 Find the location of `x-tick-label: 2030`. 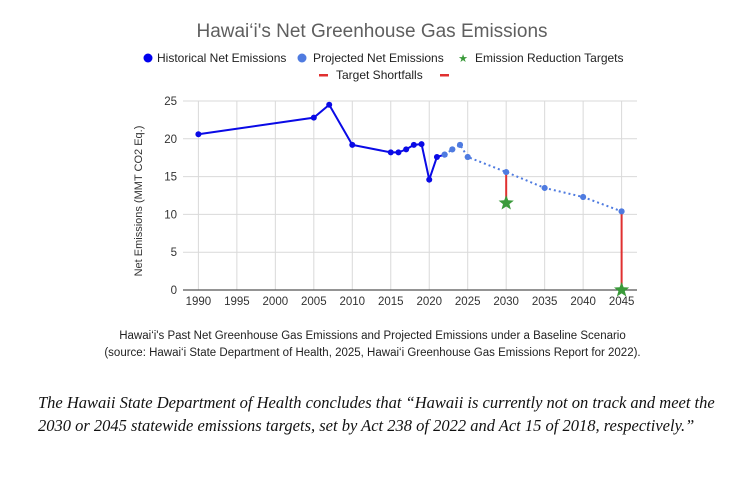

x-tick-label: 2030 is located at coordinates (506, 302).